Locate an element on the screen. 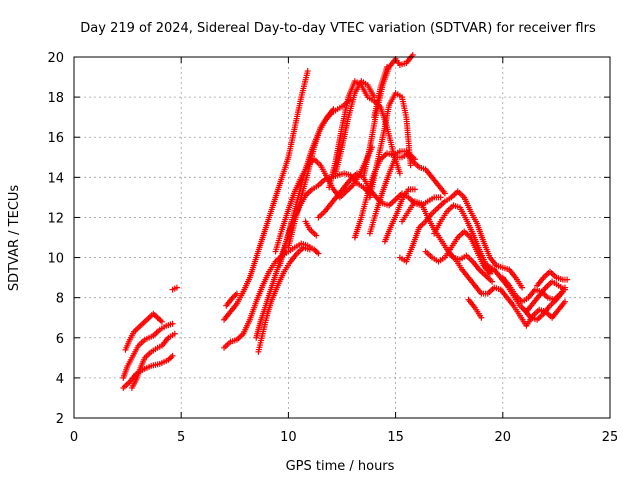 This screenshot has height=484, width=640. y-tick-label: 14 is located at coordinates (55, 178).